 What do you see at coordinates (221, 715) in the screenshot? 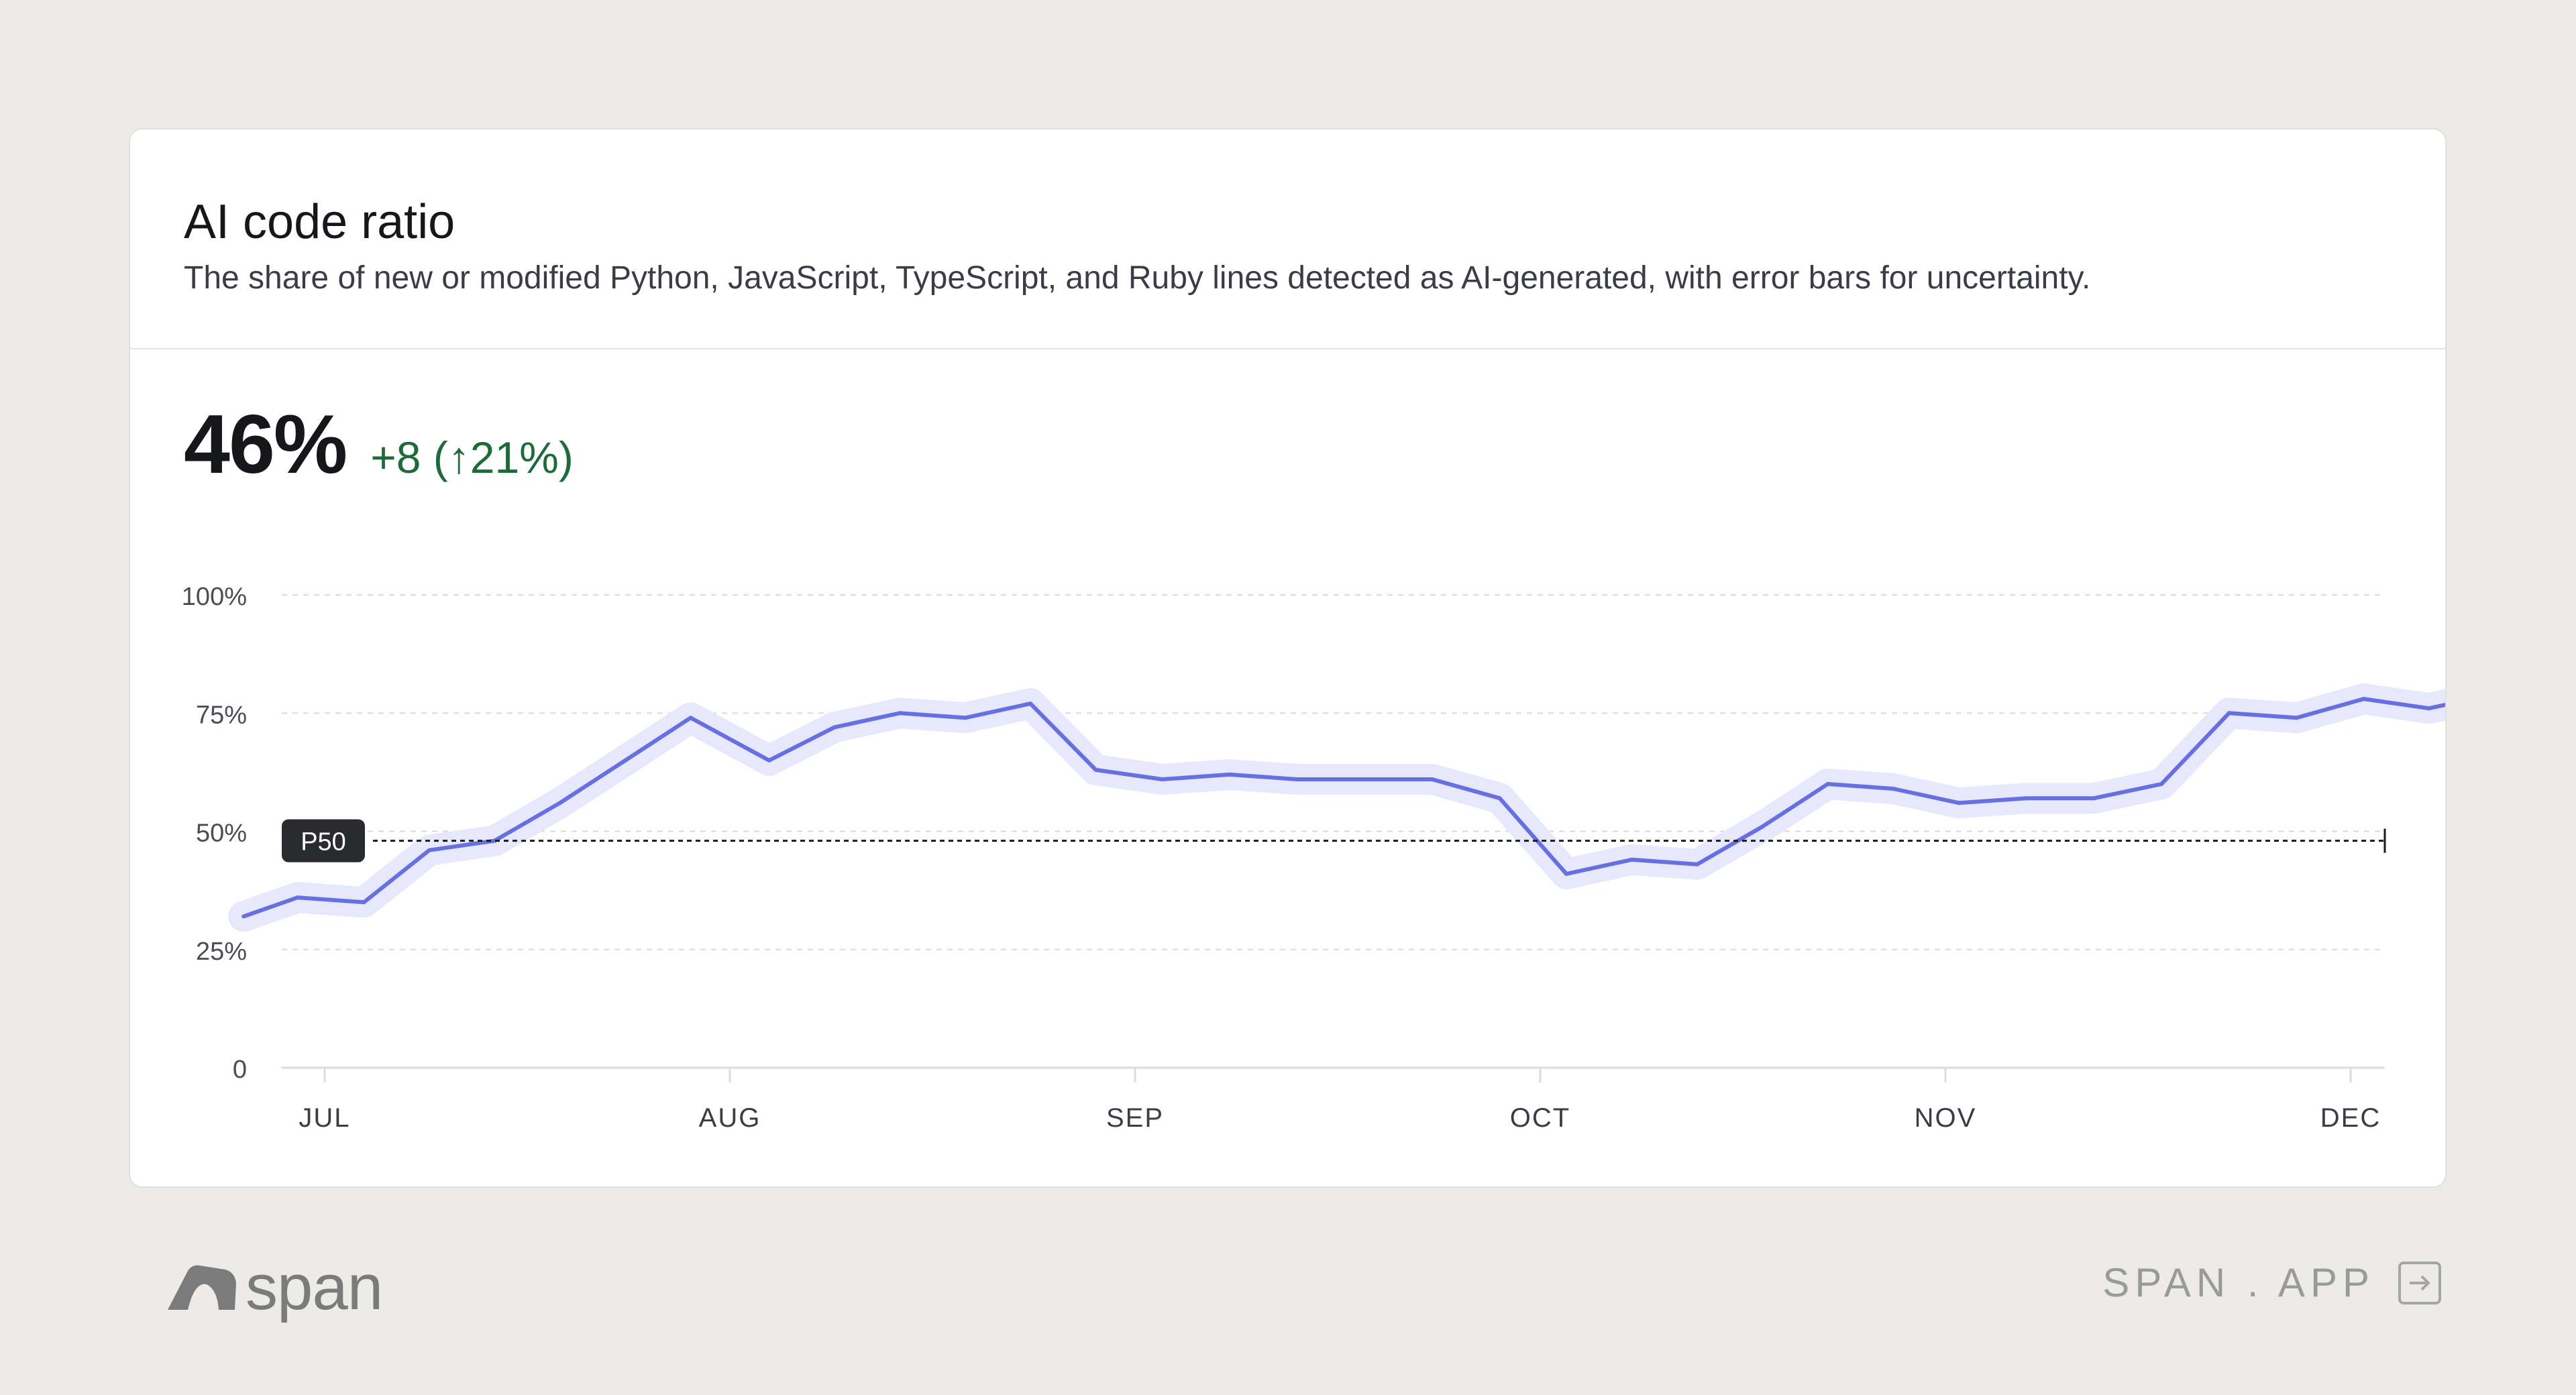
I see `y-tick-label-75: 75%` at bounding box center [221, 715].